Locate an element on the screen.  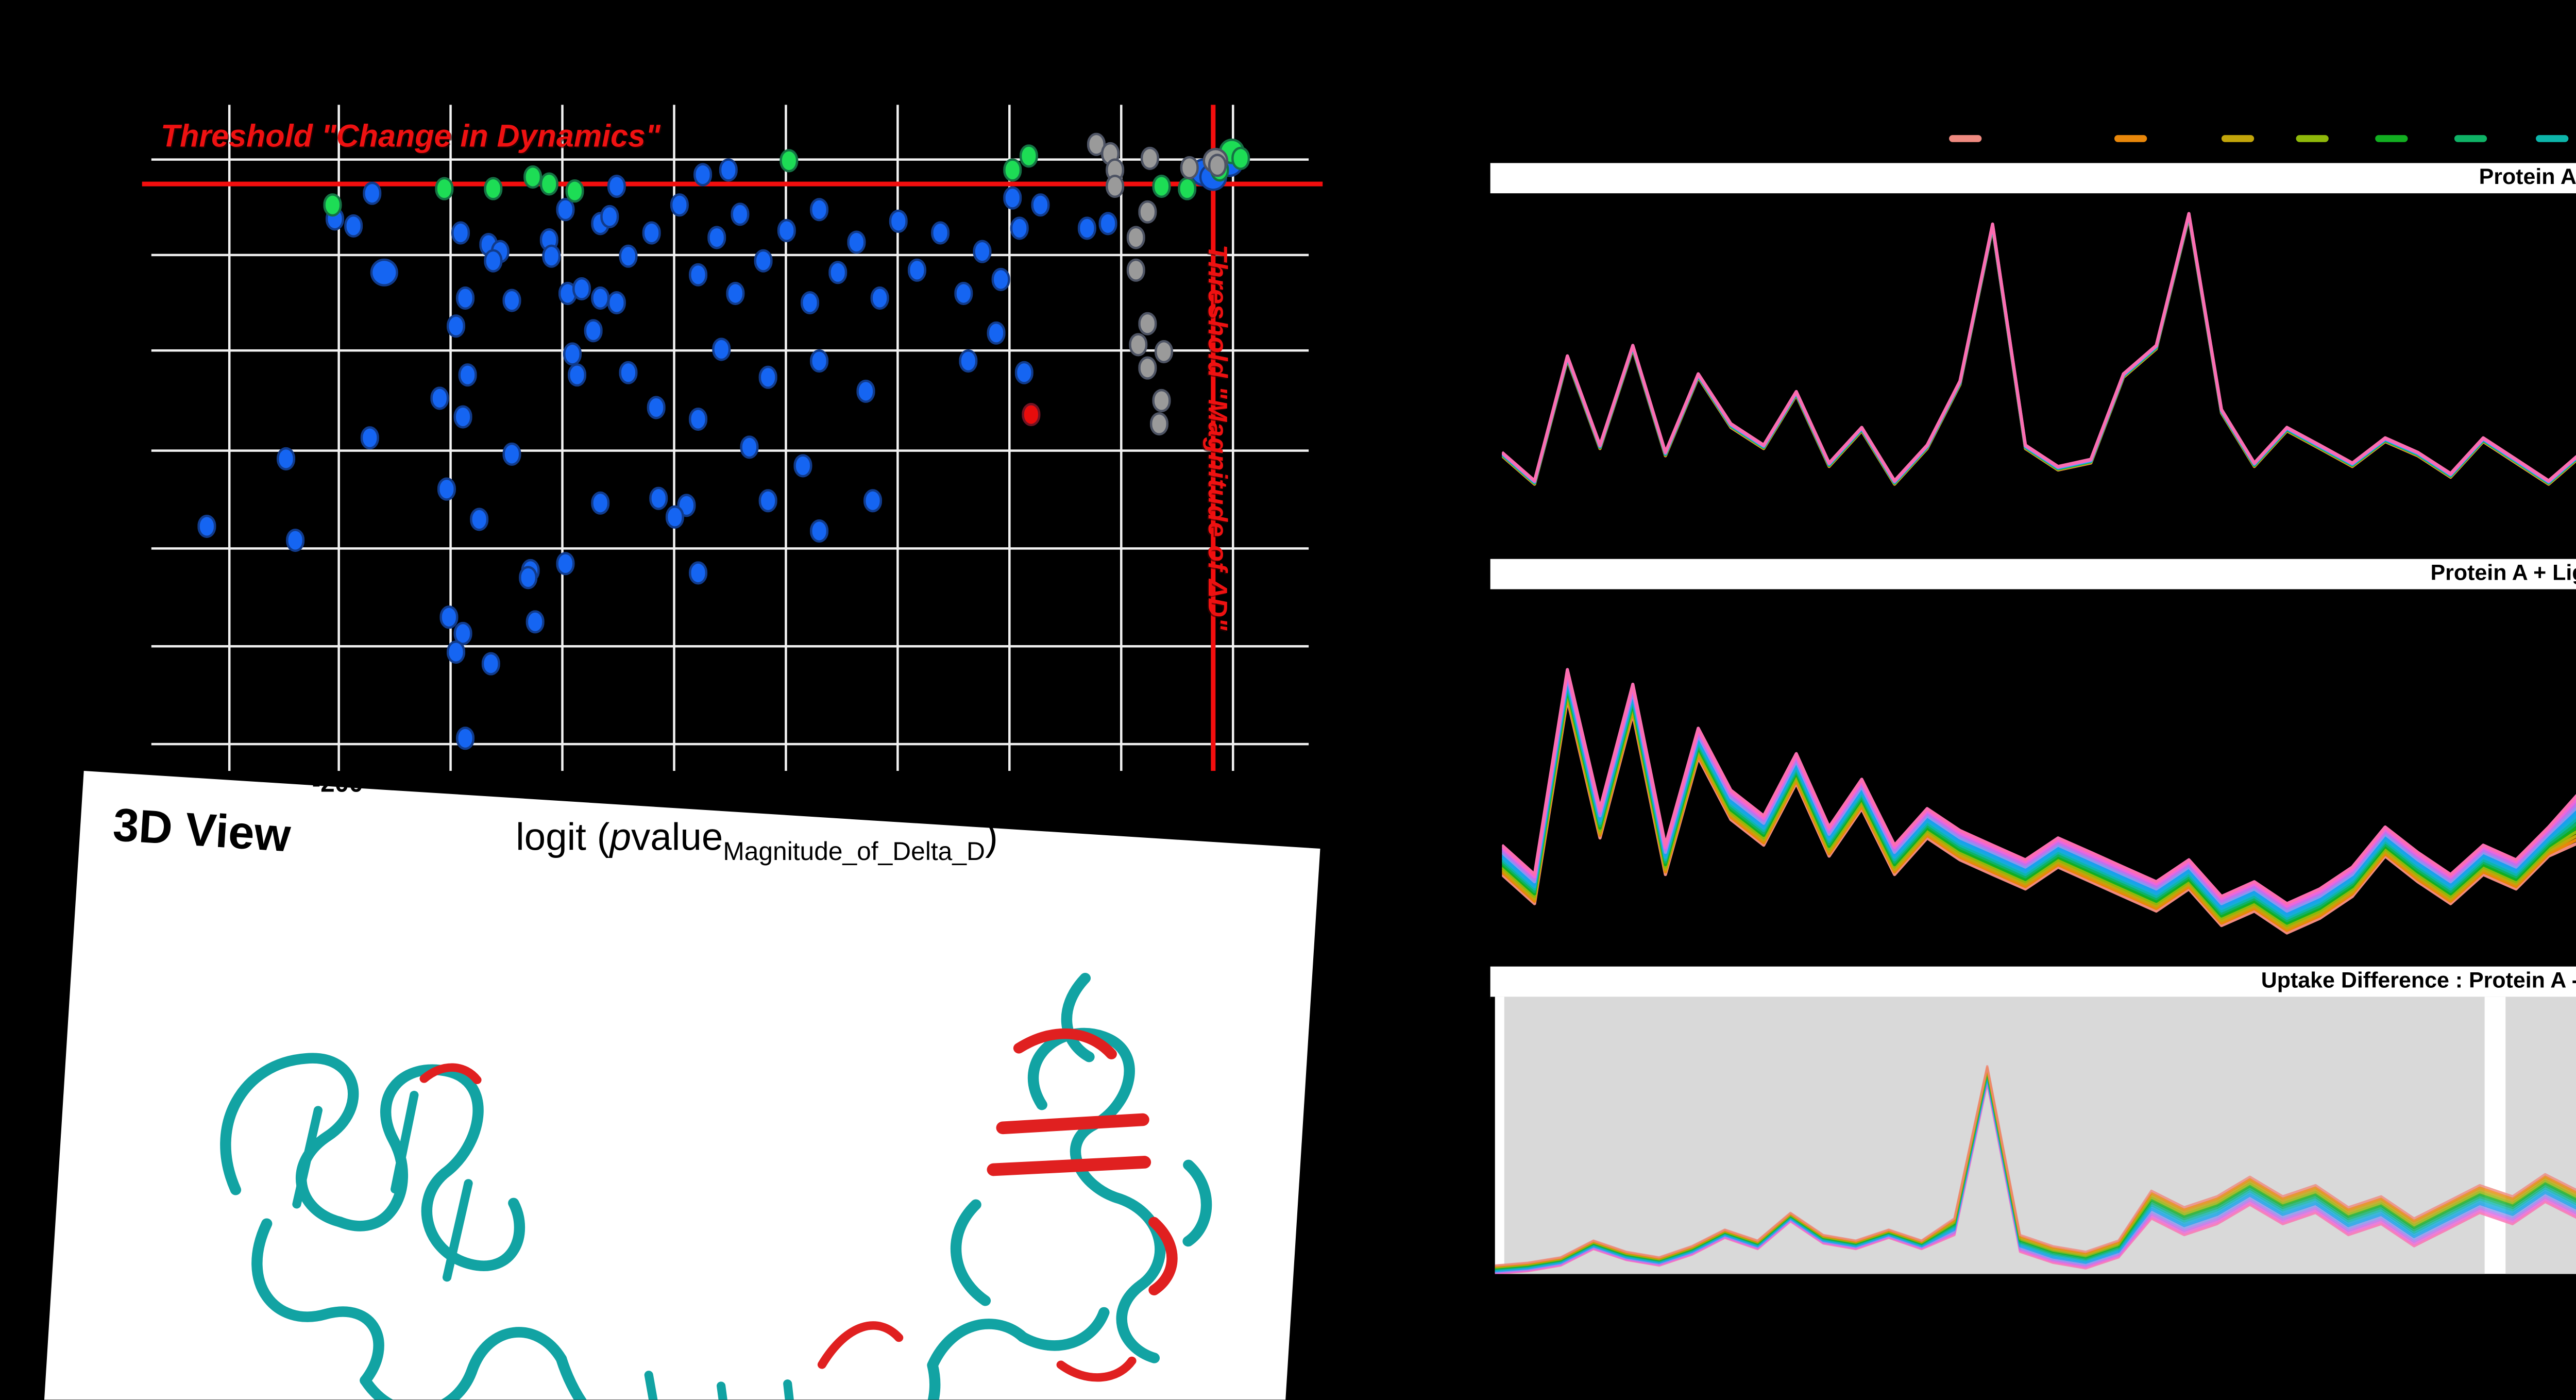
uptake-chart-protein-a-ligand is located at coordinates (2039, 801).